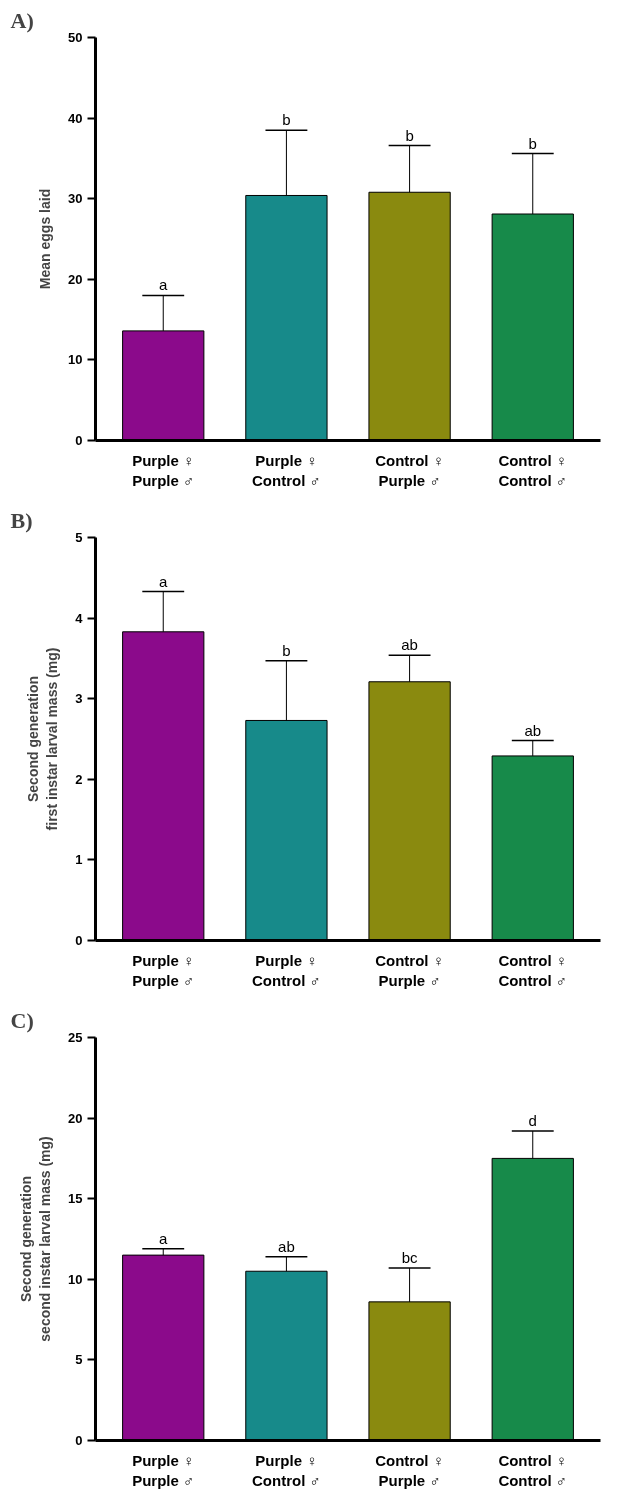 This screenshot has width=620, height=1508. What do you see at coordinates (79, 779) in the screenshot?
I see `y-tick-label: 2` at bounding box center [79, 779].